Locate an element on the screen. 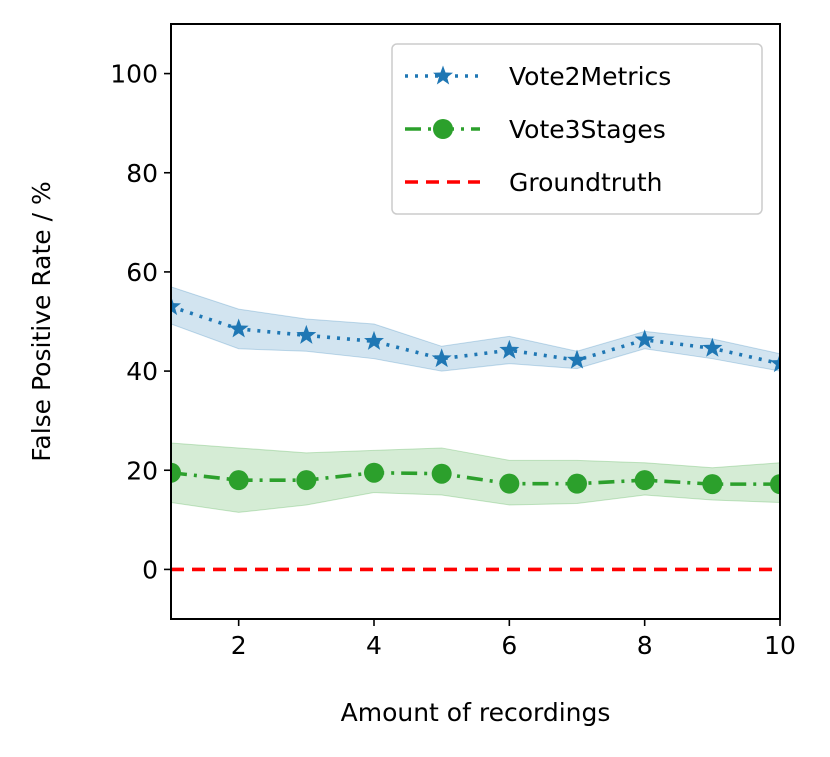 This screenshot has width=830, height=757. legend-entry-vote3stages: Vote3Stages is located at coordinates (535, 129).